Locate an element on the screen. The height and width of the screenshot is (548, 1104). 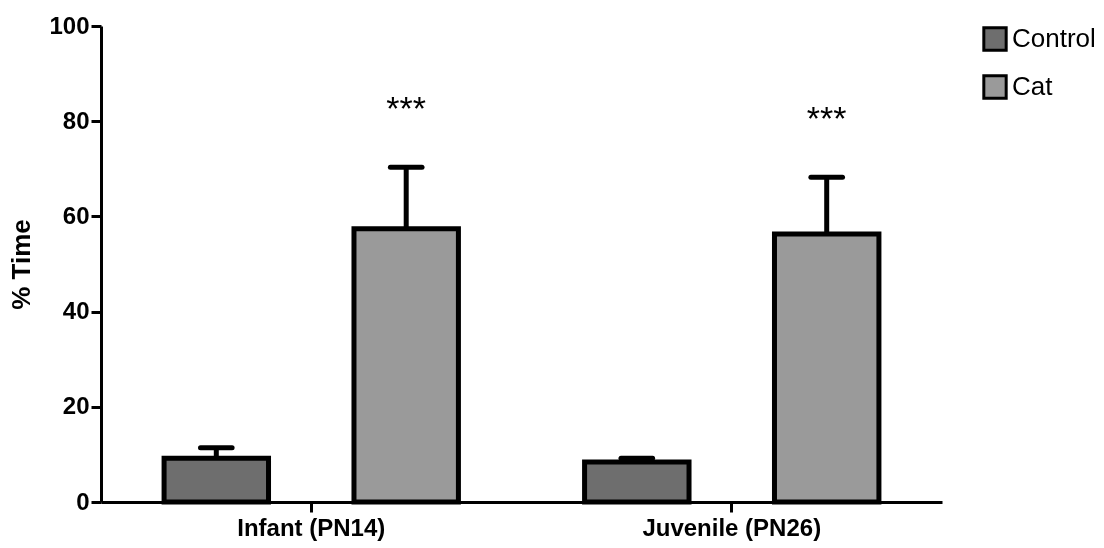
x-tick-label: Juvenile (PN26) is located at coordinates (732, 527).